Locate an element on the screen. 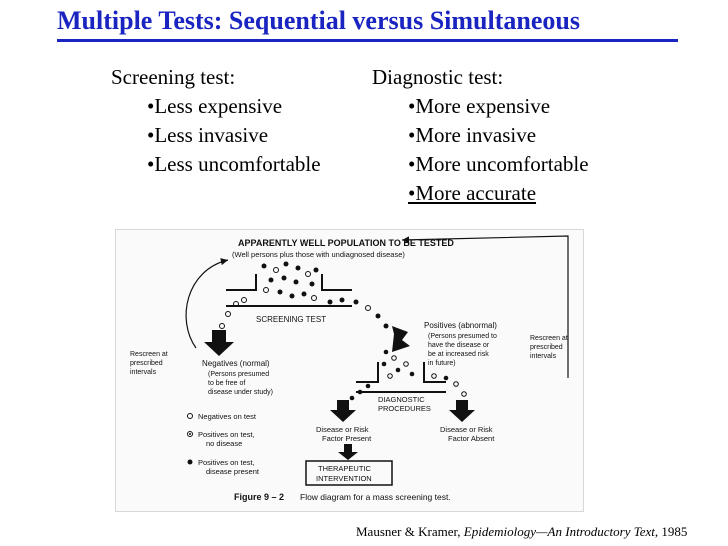 The width and height of the screenshot is (728, 546). diagnostic-funnel is located at coordinates (401, 372).